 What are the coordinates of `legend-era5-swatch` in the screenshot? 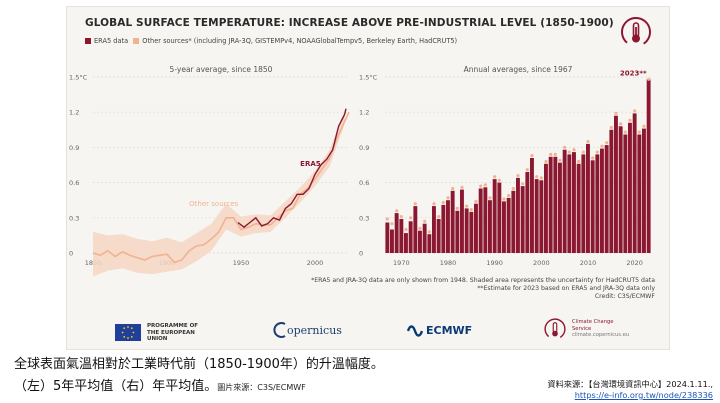 It's located at (88, 40).